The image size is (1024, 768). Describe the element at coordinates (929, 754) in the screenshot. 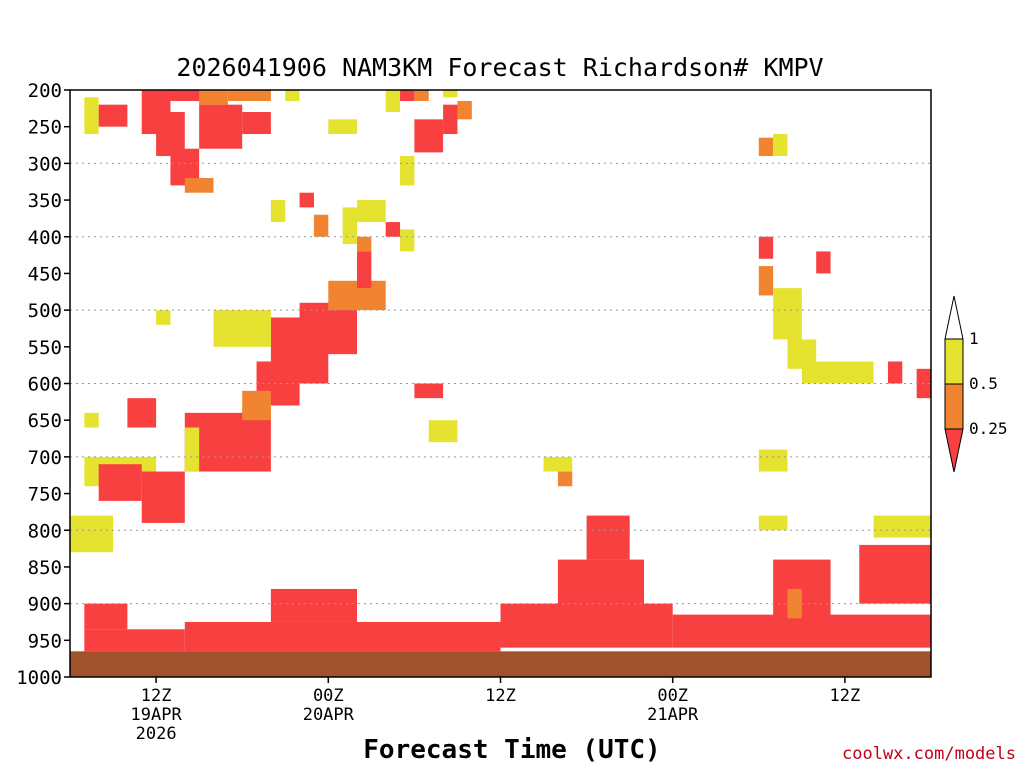

I see `credit-text: coolwx.com/models` at that location.